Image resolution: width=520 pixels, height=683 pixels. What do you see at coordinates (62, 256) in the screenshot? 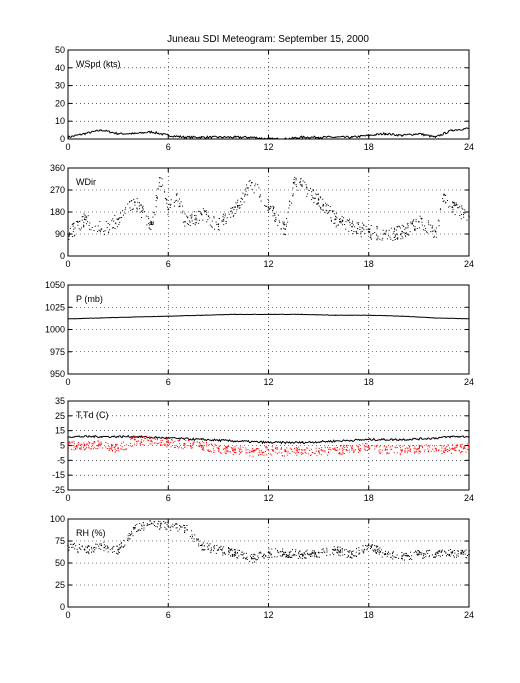
I see `y-tick-label: 0` at bounding box center [62, 256].